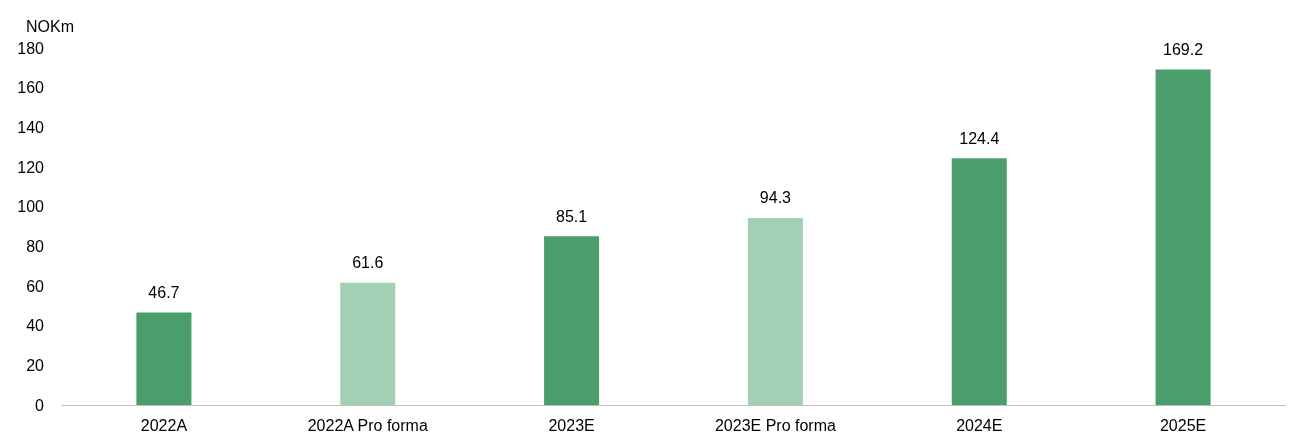 The width and height of the screenshot is (1295, 445). What do you see at coordinates (31, 127) in the screenshot?
I see `y-tick-label: 140` at bounding box center [31, 127].